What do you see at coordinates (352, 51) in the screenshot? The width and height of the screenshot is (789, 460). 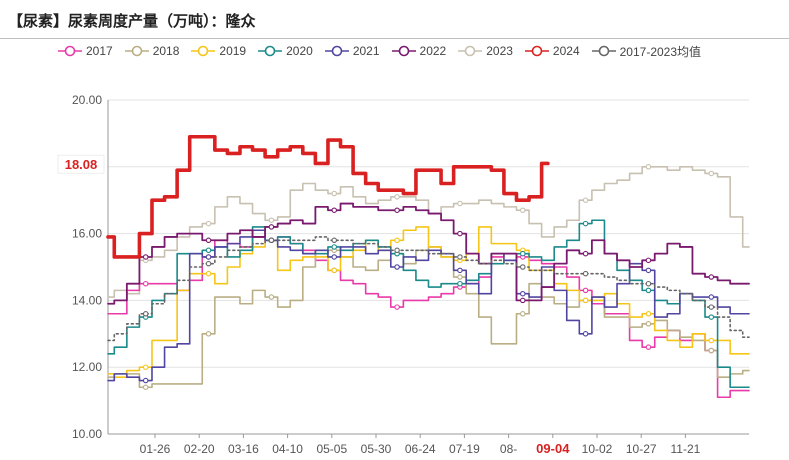 I see `legend-item: 2021` at bounding box center [352, 51].